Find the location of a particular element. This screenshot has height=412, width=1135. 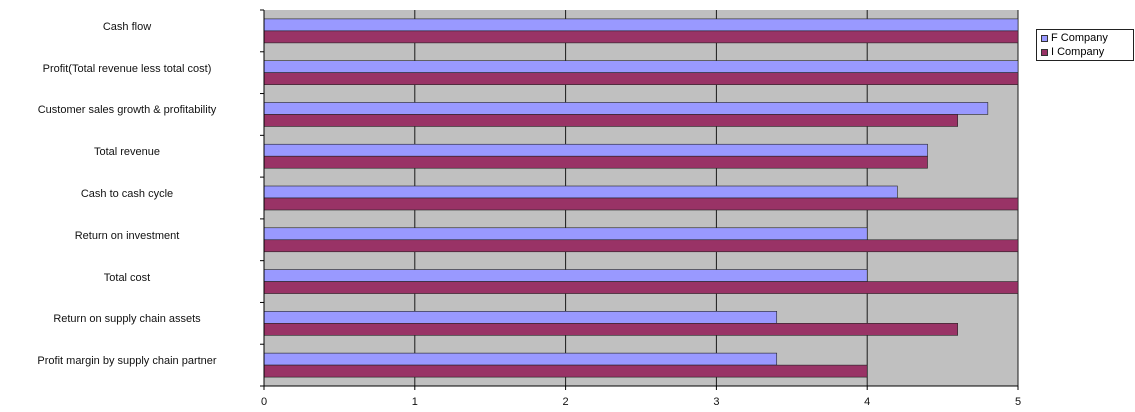

x-tick-label: 4 is located at coordinates (867, 402).